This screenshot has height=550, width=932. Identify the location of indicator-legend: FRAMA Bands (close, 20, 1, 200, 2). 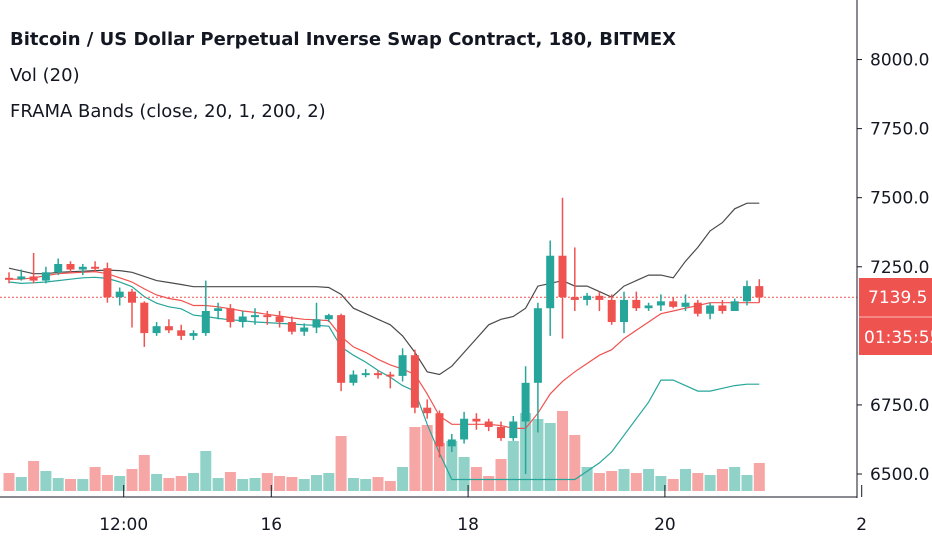
(168, 111).